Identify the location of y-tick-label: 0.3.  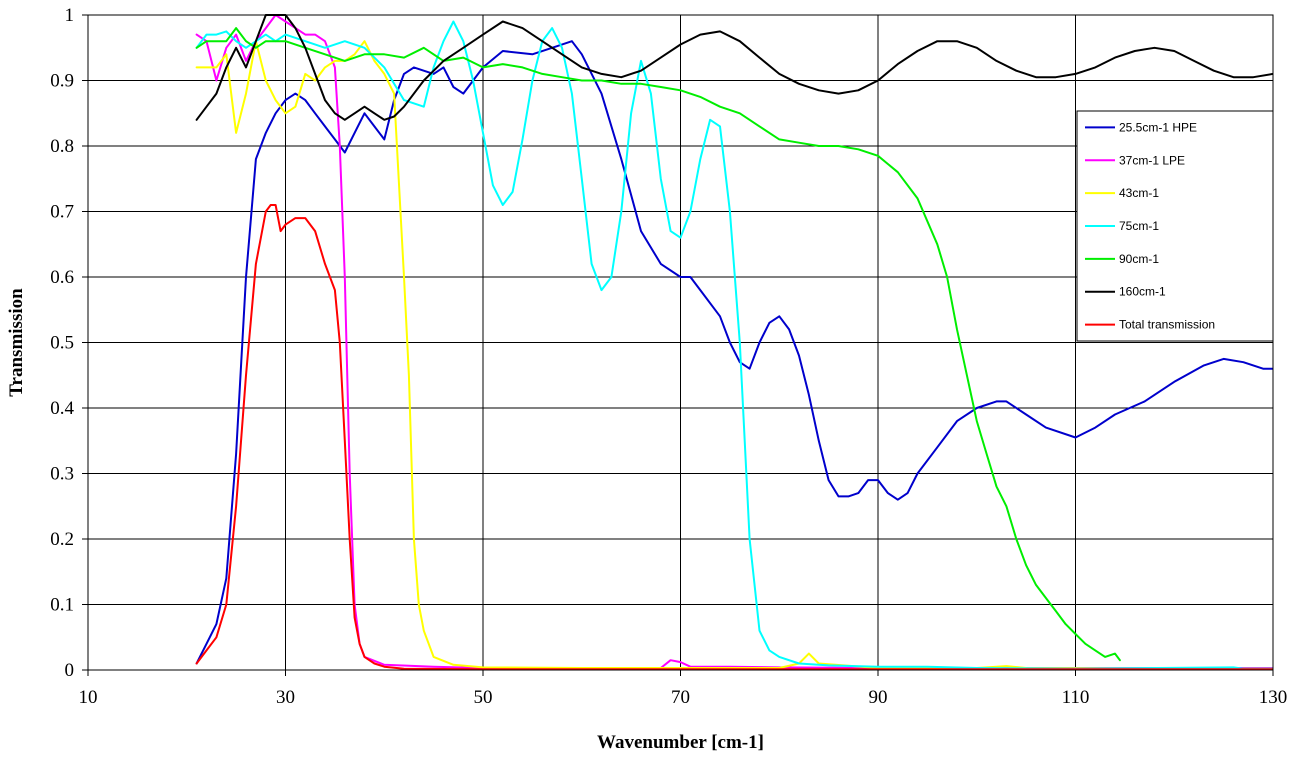
(62, 474).